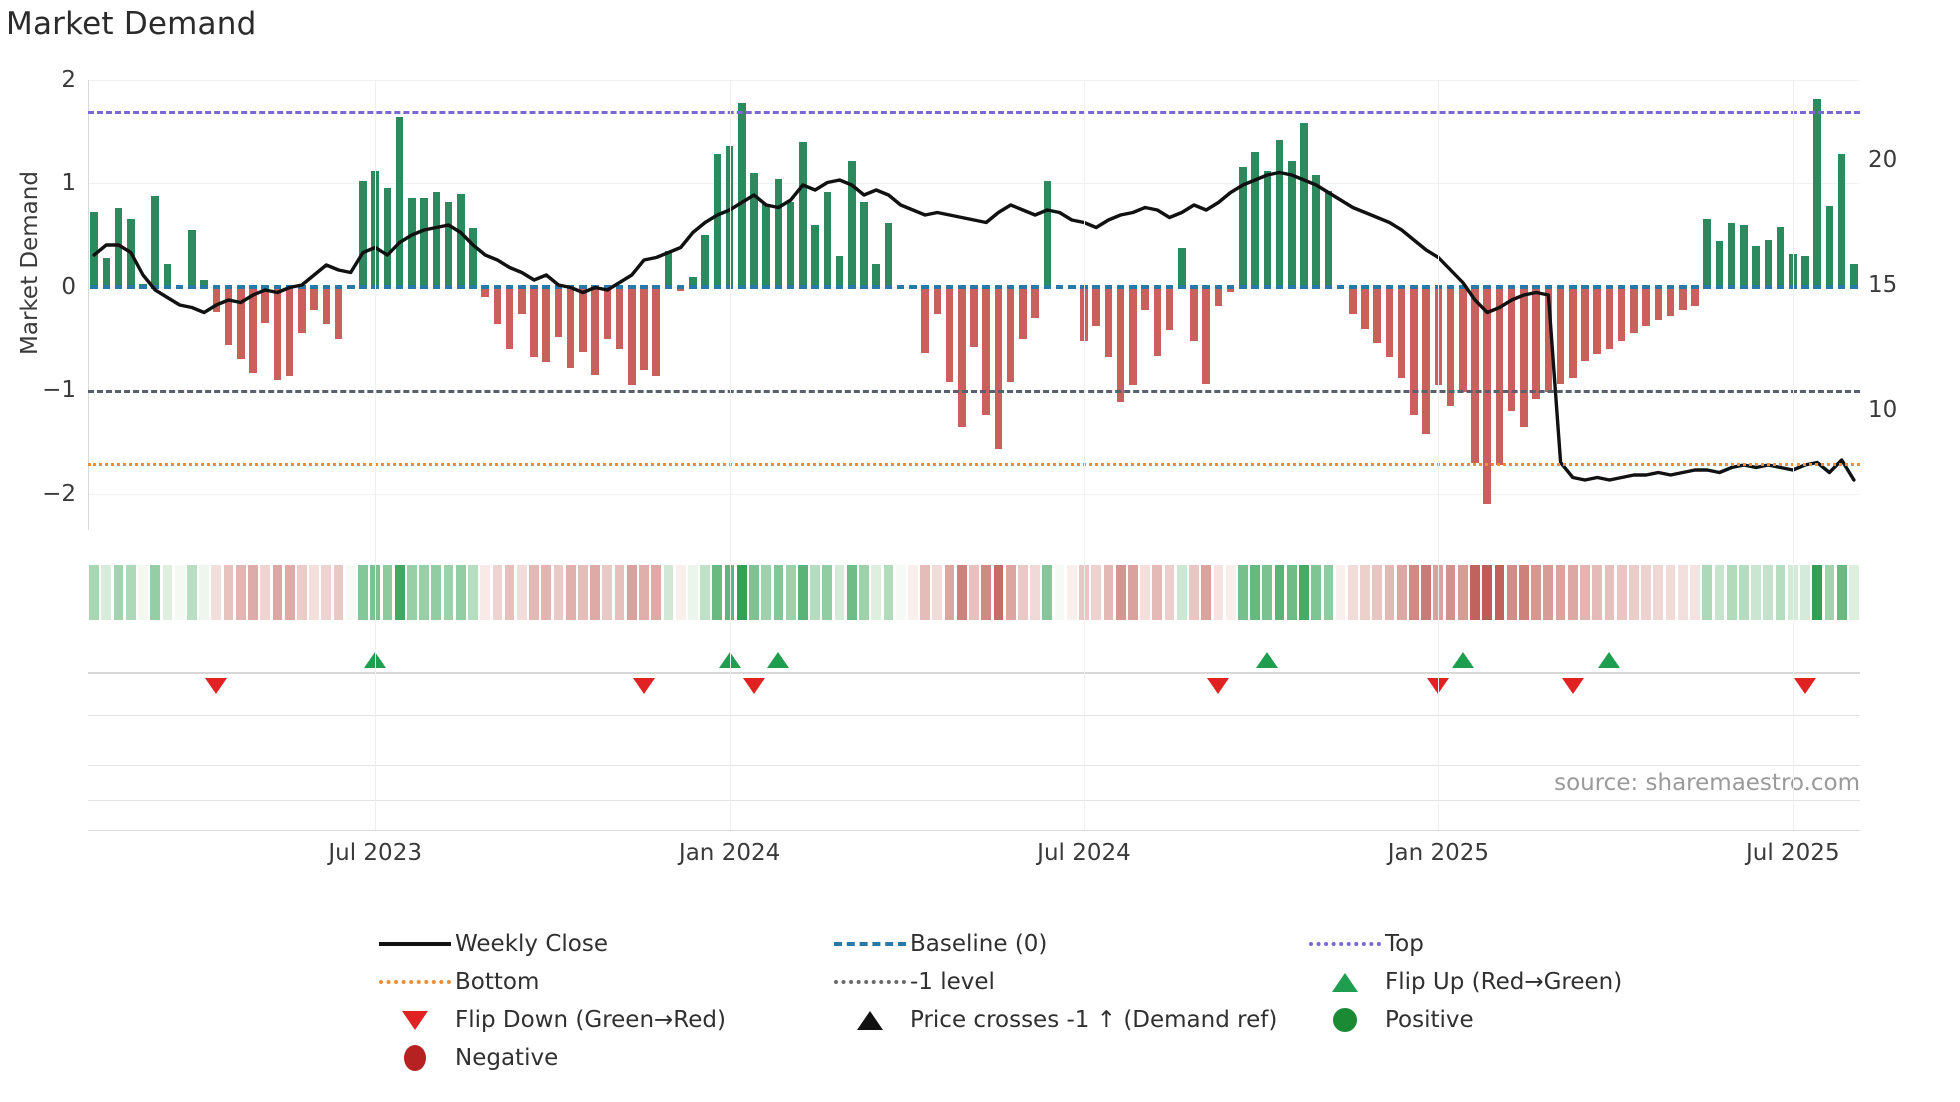 Image resolution: width=1960 pixels, height=1102 pixels. What do you see at coordinates (602, 1020) in the screenshot?
I see `legend-item: Flip Down (Green→Red)` at bounding box center [602, 1020].